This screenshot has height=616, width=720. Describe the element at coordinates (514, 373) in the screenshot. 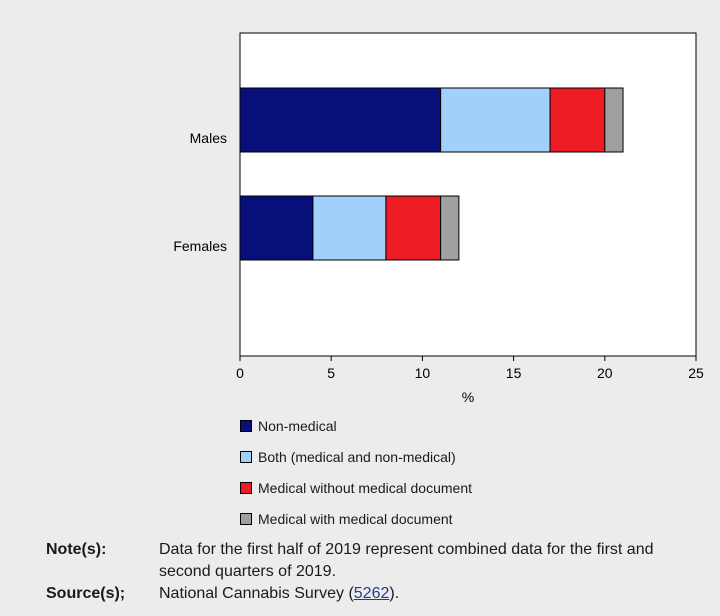

I see `x-tick-label: 15` at that location.